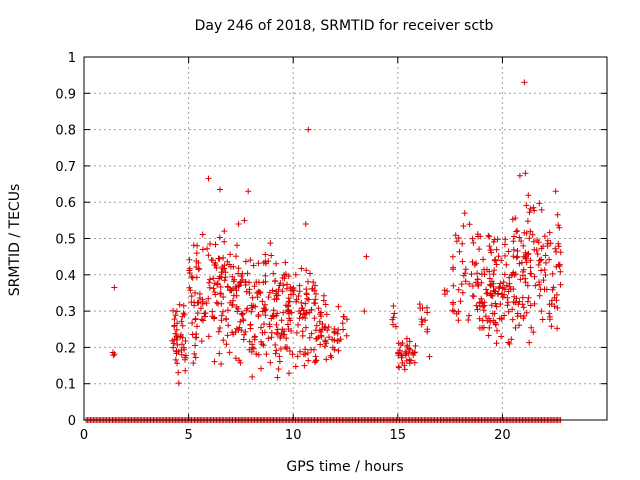  Describe the element at coordinates (72, 58) in the screenshot. I see `y-tick-label: 1` at that location.